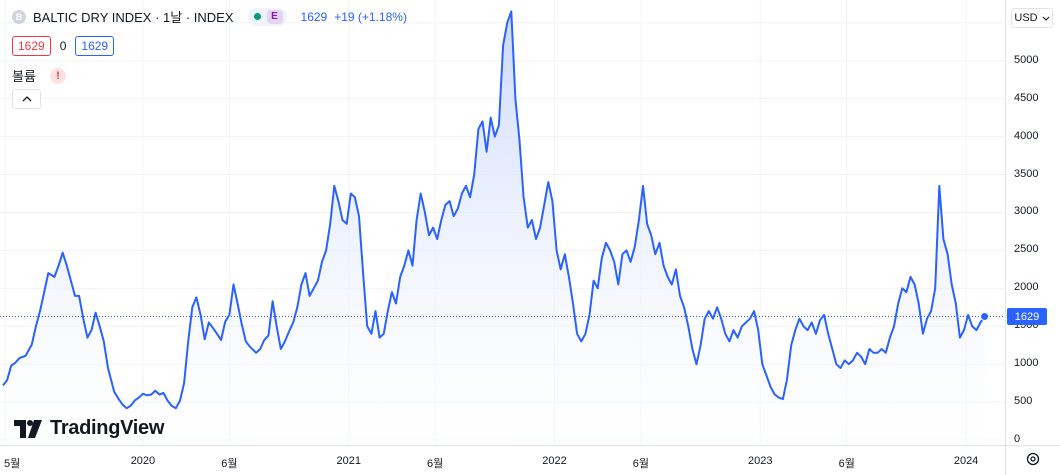  What do you see at coordinates (1017, 439) in the screenshot?
I see `y-tick-label: 0` at bounding box center [1017, 439].